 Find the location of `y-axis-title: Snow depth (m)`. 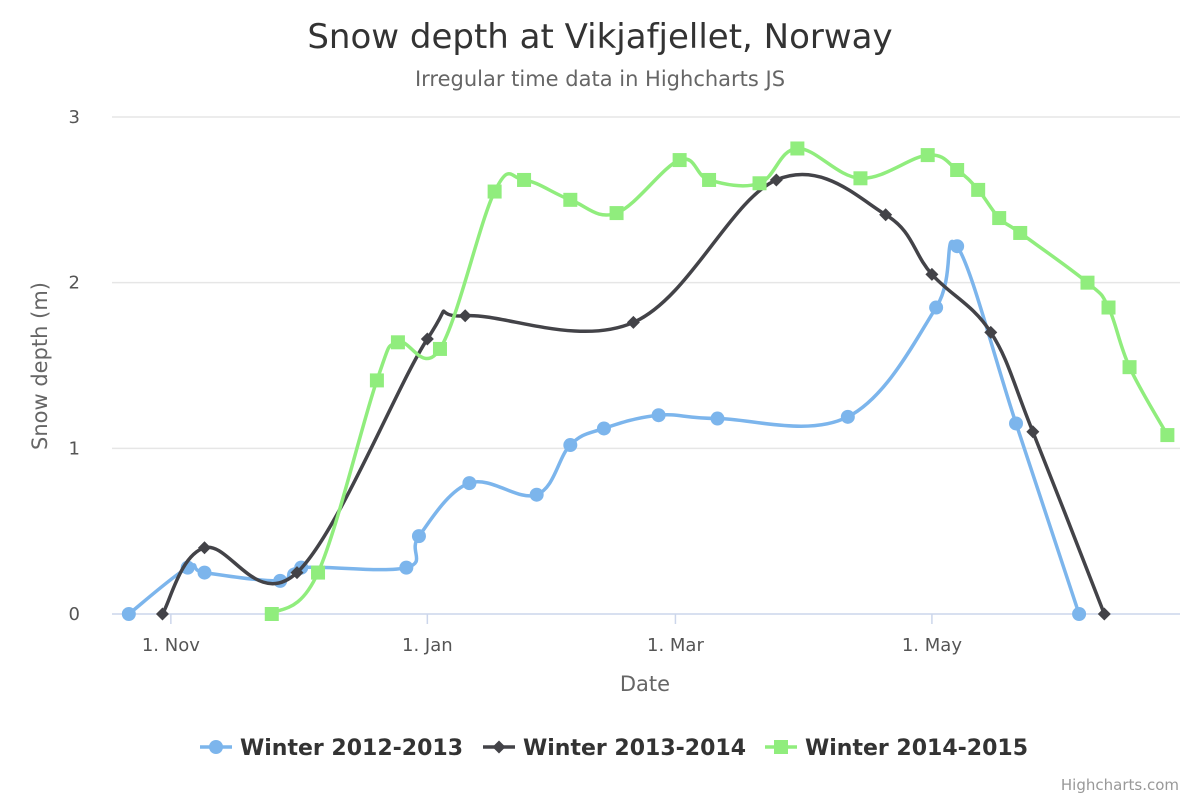

y-axis-title: Snow depth (m) is located at coordinates (40, 366).